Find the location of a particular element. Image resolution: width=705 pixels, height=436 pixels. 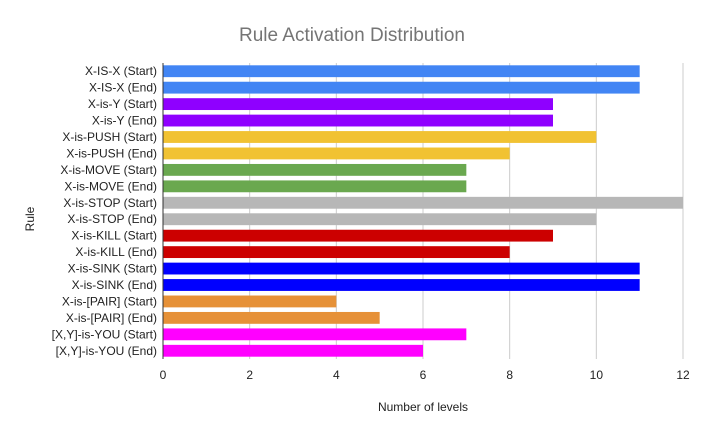

category-label: X-is-MOVE (End) is located at coordinates (110, 186).